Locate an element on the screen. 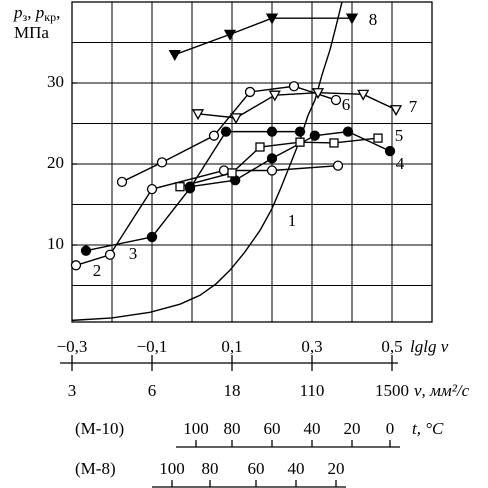 This screenshot has width=488, height=488. x-tick-label: 0,3 is located at coordinates (311, 346).